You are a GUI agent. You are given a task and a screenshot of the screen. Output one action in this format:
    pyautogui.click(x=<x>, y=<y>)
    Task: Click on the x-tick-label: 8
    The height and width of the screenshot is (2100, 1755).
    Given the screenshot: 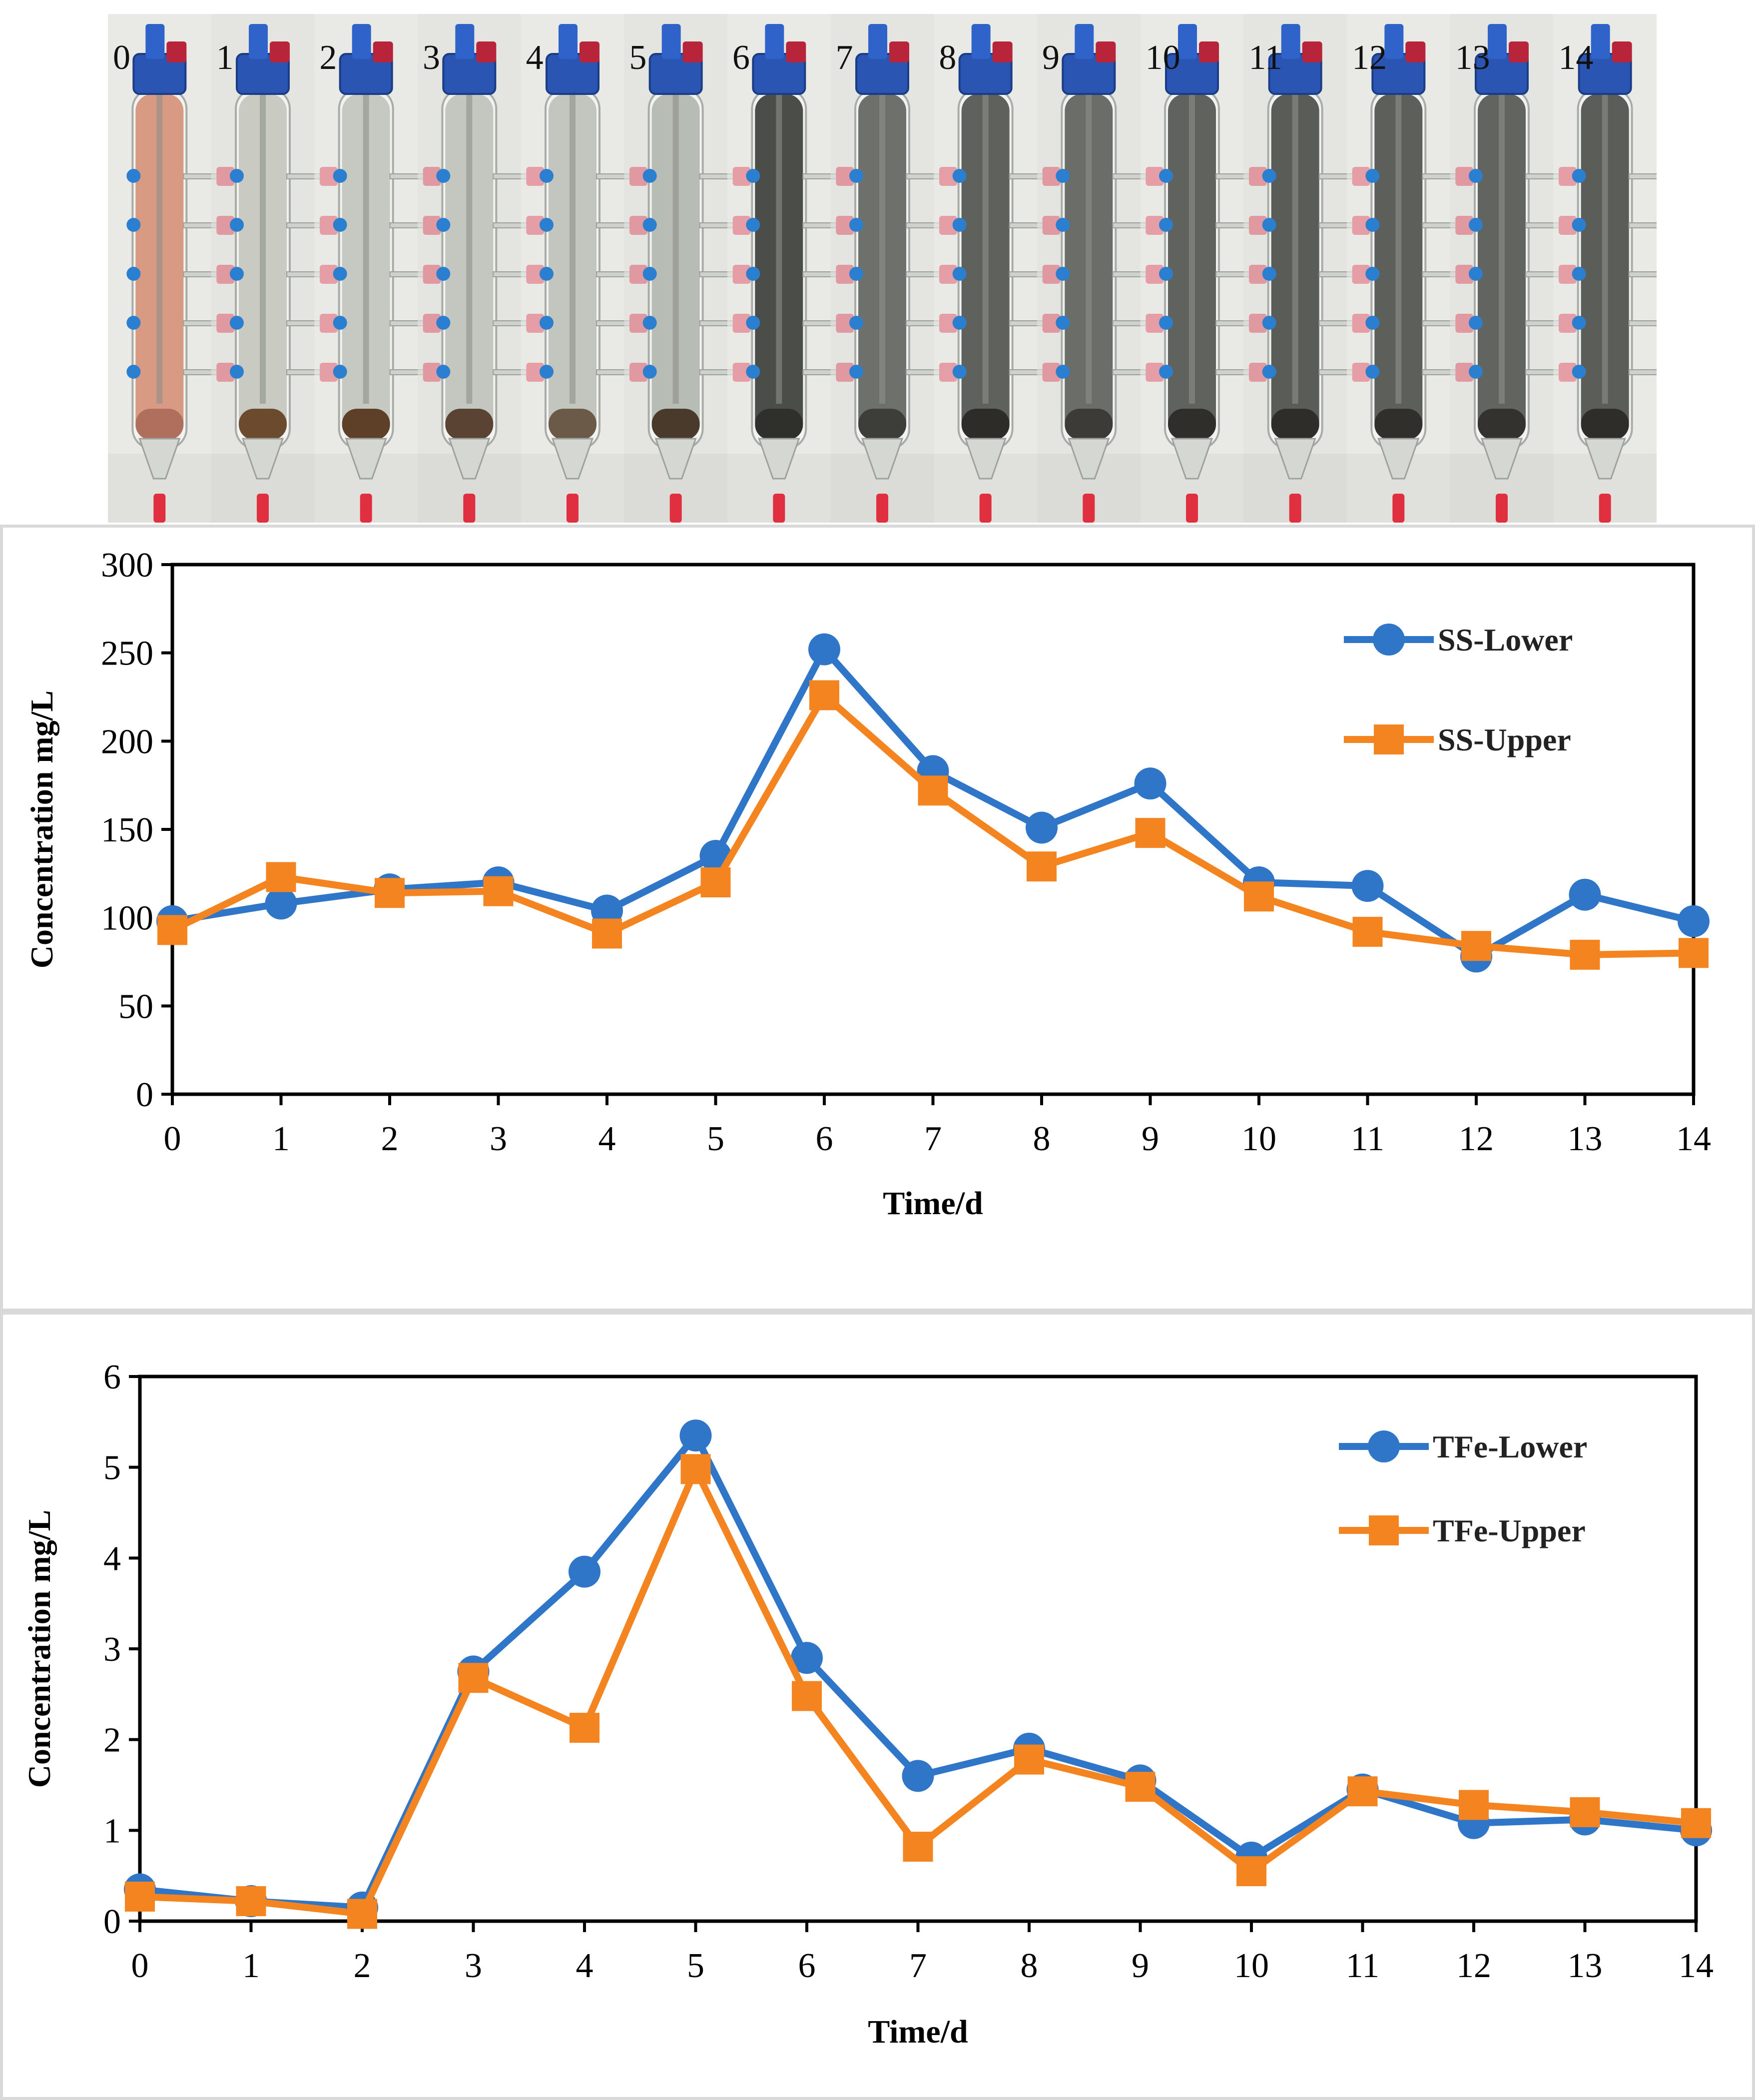 What is the action you would take?
    pyautogui.click(x=1029, y=1966)
    